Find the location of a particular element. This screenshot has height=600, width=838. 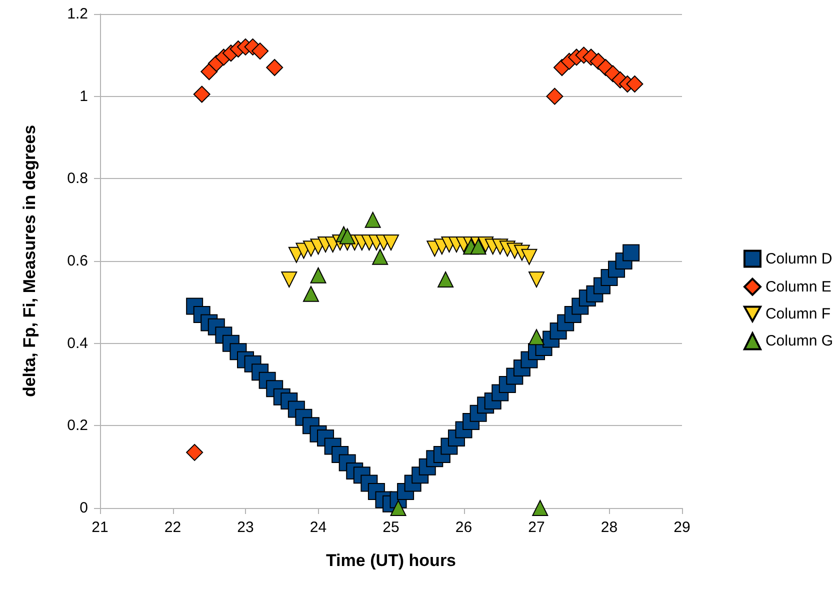

legend-label: Column E is located at coordinates (798, 287).